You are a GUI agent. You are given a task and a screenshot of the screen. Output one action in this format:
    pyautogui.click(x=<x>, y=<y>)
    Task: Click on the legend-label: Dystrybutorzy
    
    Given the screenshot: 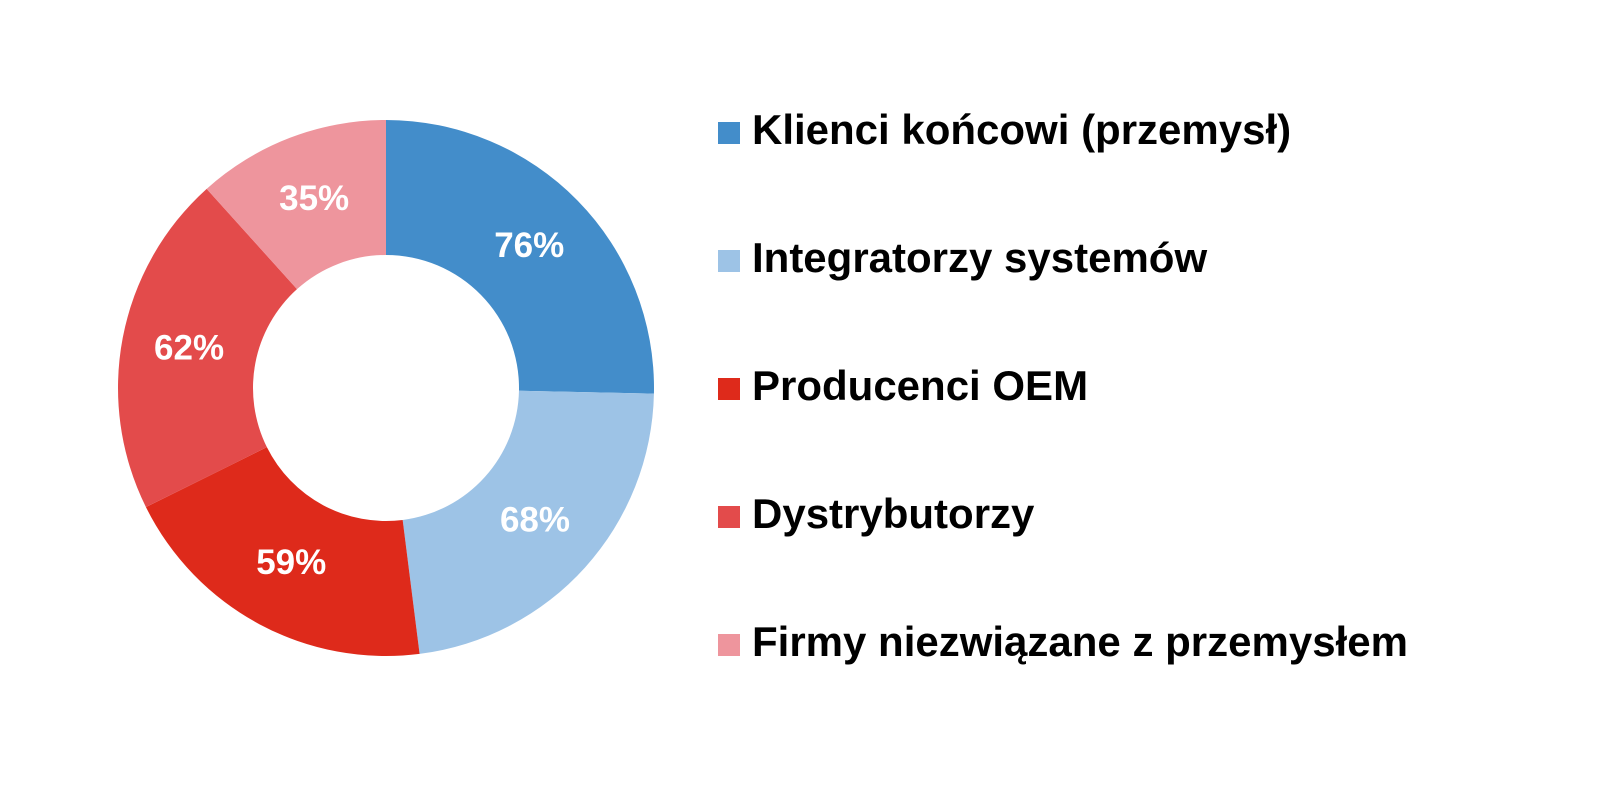 What is the action you would take?
    pyautogui.click(x=893, y=513)
    